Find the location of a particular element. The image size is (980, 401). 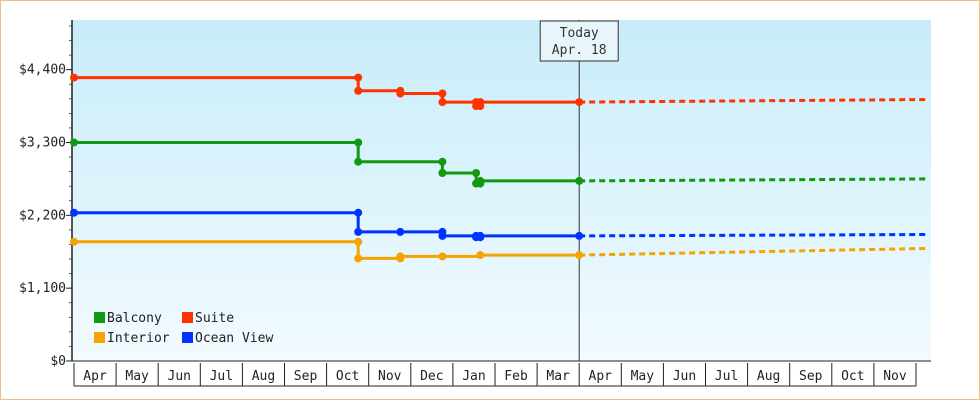

y-tick-label: $0 is located at coordinates (58, 361).